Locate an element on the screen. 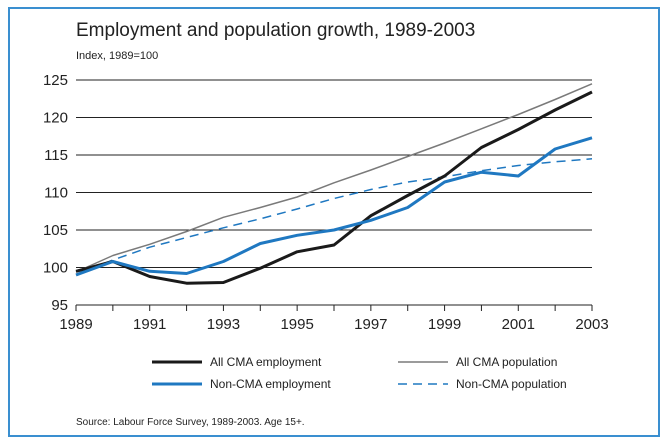 The height and width of the screenshot is (447, 670). legend-label: Non-CMA population is located at coordinates (511, 384).